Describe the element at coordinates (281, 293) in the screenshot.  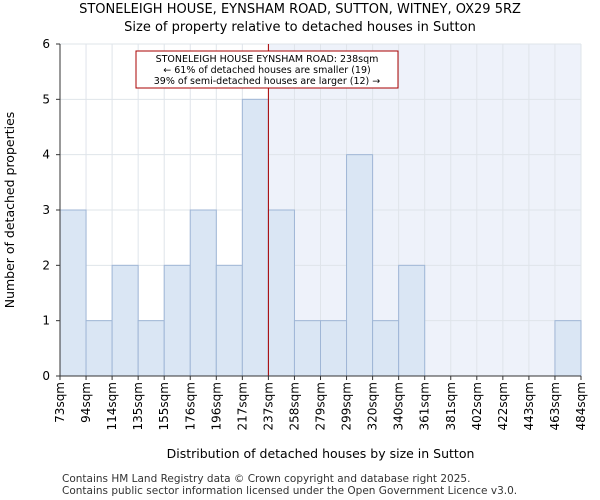
I see `bar-237sqm` at that location.